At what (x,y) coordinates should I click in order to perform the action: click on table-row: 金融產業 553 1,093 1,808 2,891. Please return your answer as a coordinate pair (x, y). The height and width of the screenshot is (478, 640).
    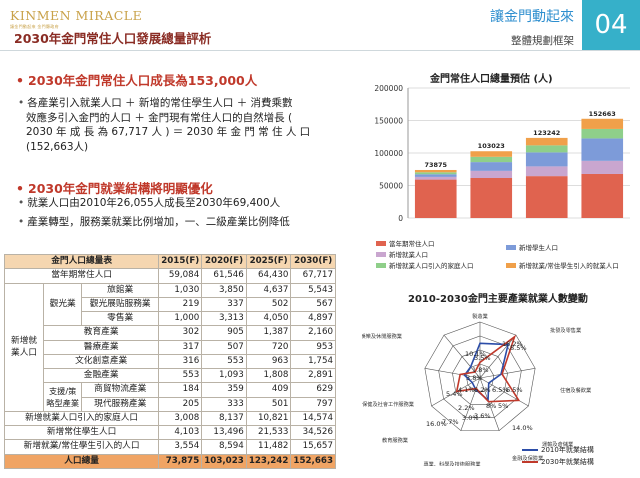
    Looking at the image, I should click on (170, 375).